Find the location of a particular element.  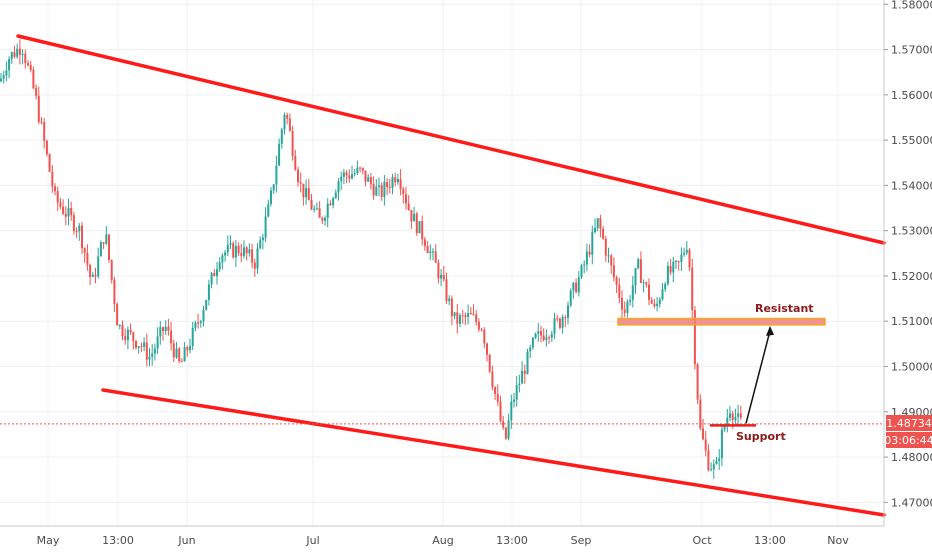

y-tick-label: 1.54000 is located at coordinates (911, 185).